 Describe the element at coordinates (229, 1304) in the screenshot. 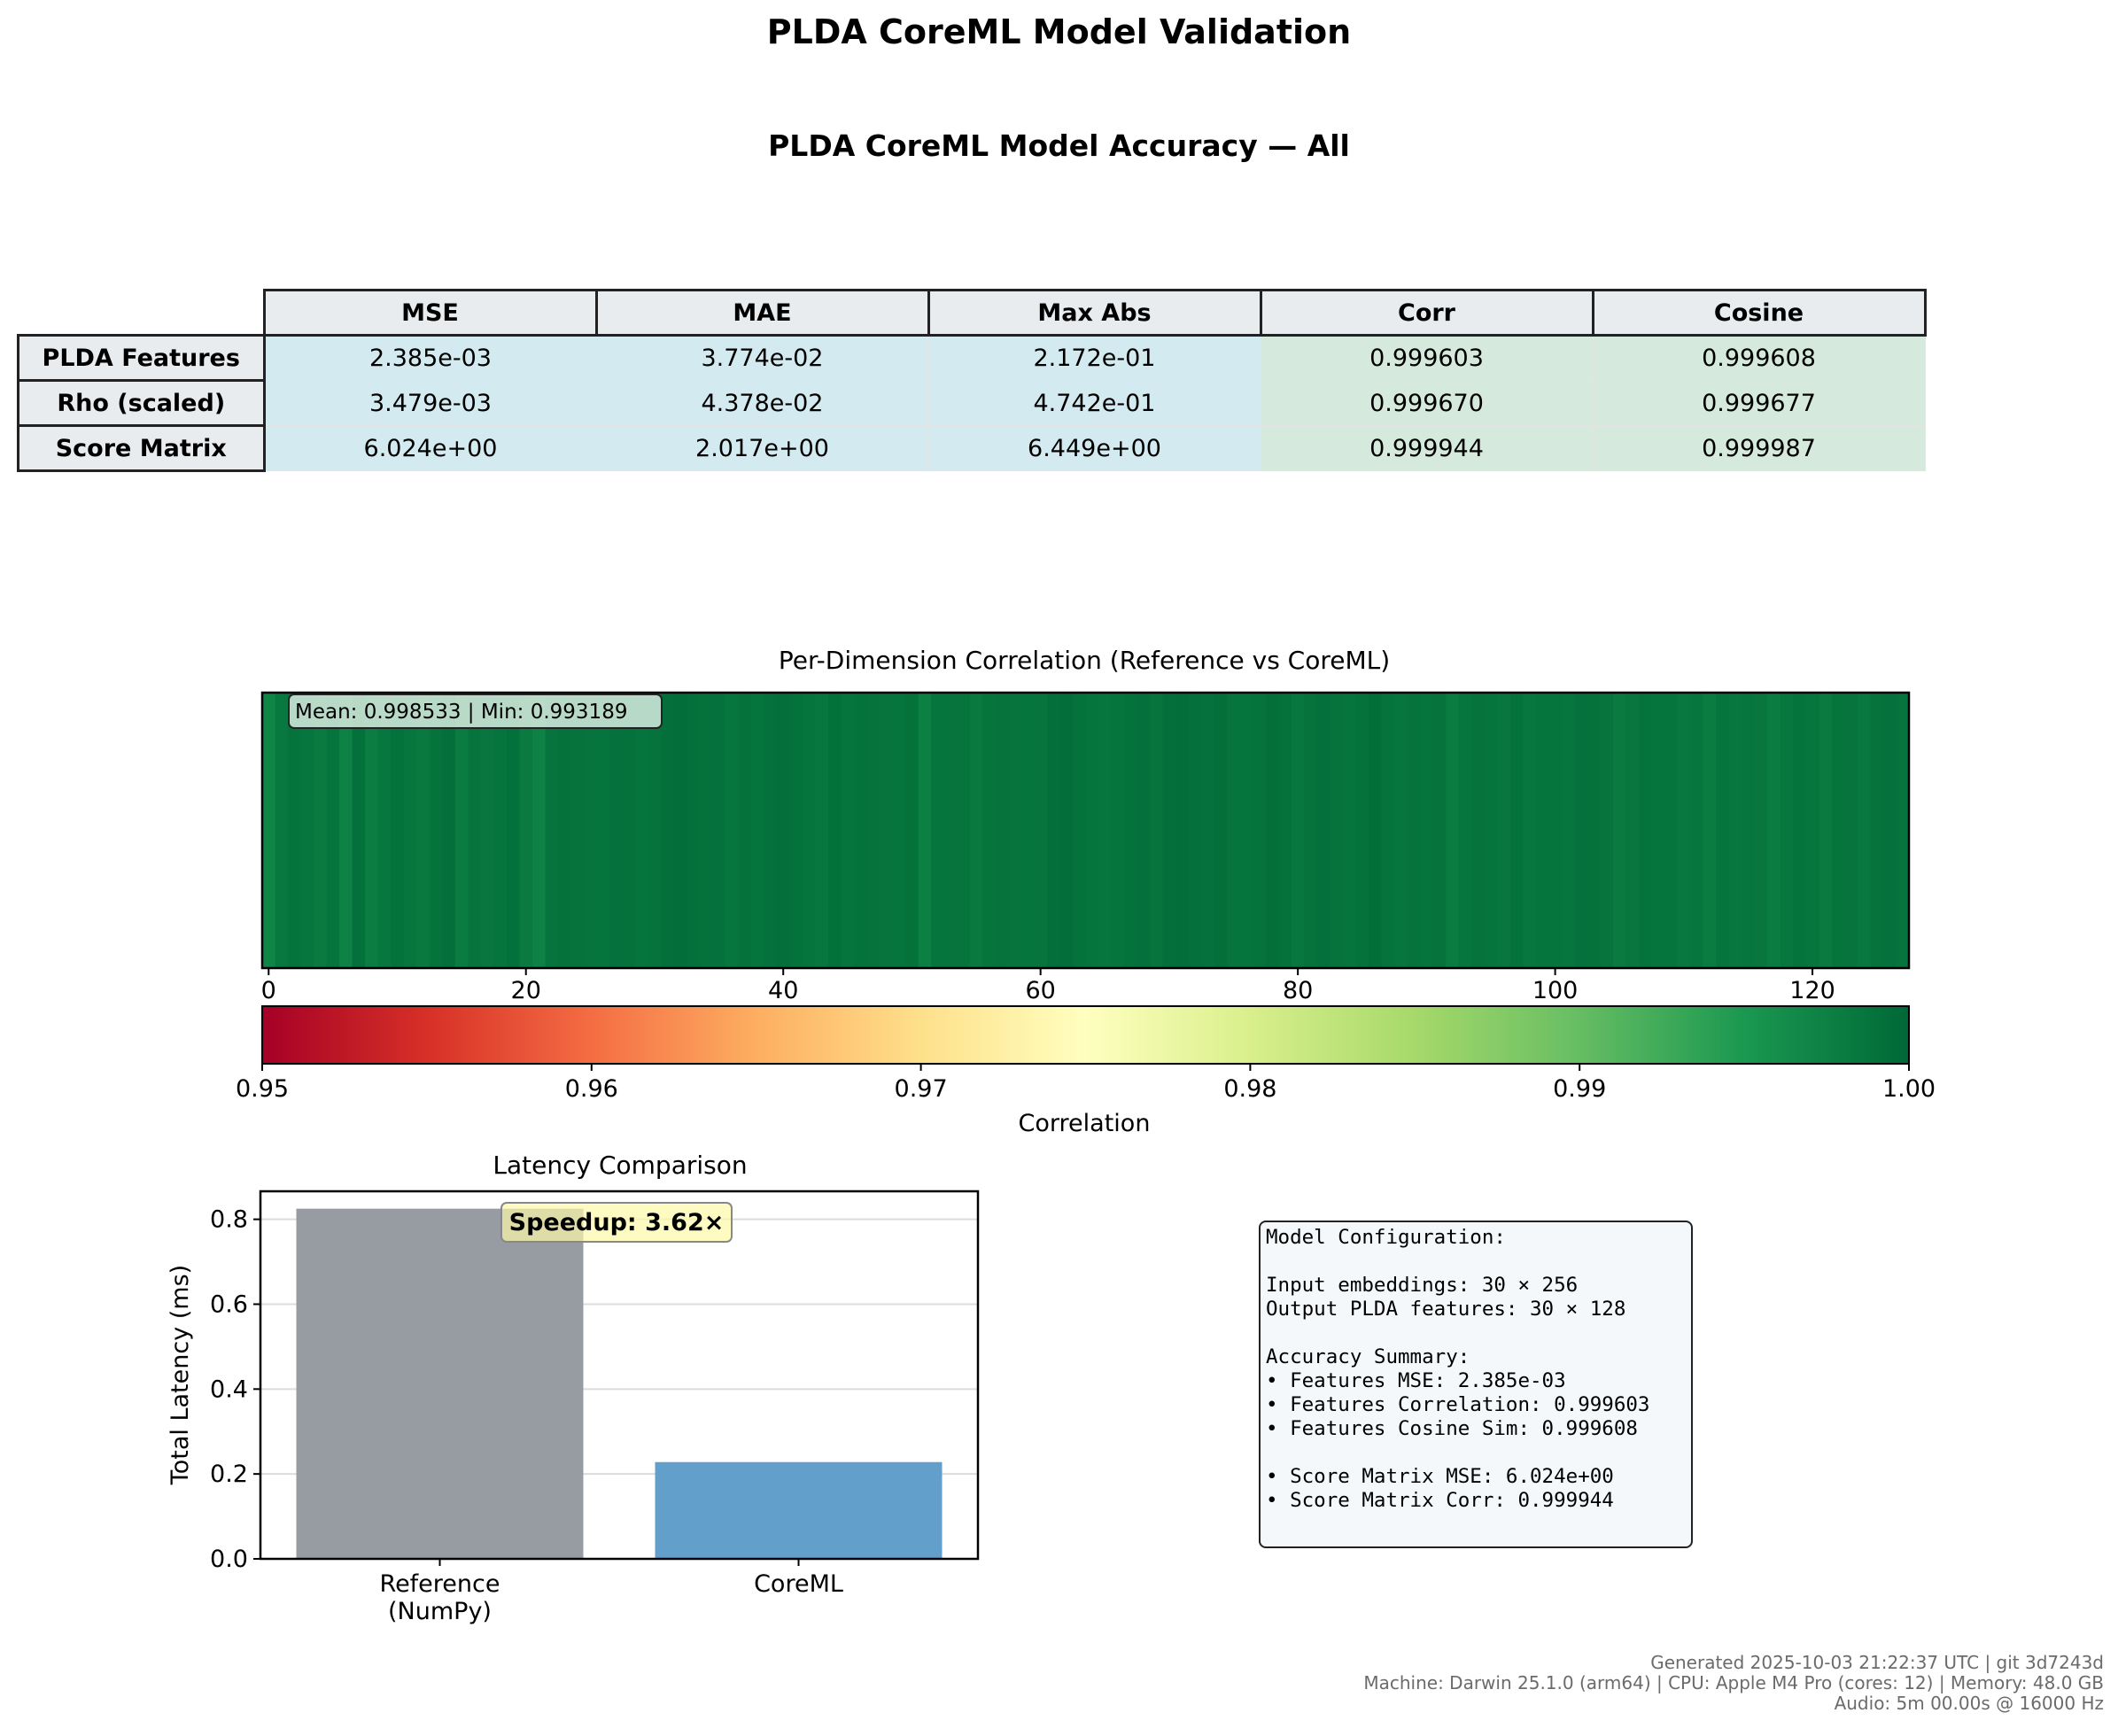

I see `bar-y-tick-label: 0.6` at that location.